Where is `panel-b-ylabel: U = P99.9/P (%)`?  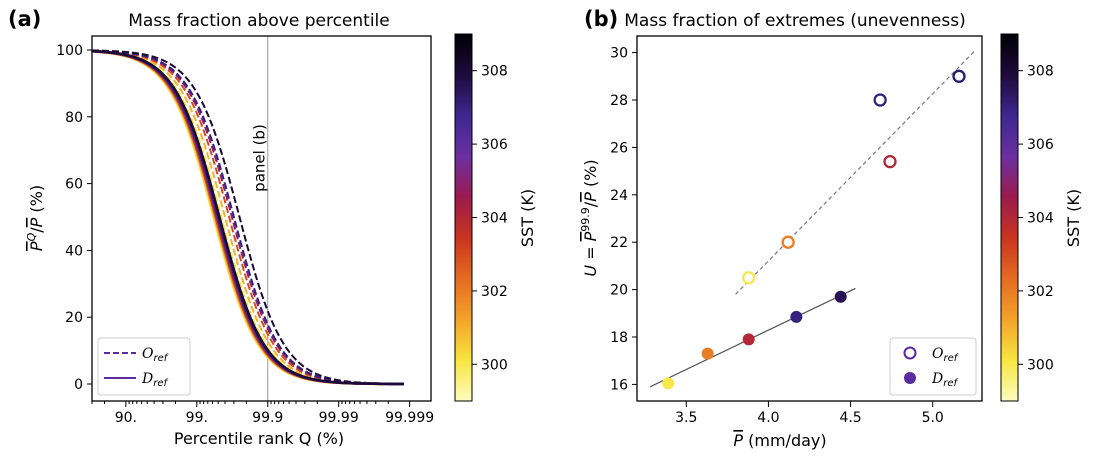
panel-b-ylabel: U = P99.9/P (%) is located at coordinates (589, 217).